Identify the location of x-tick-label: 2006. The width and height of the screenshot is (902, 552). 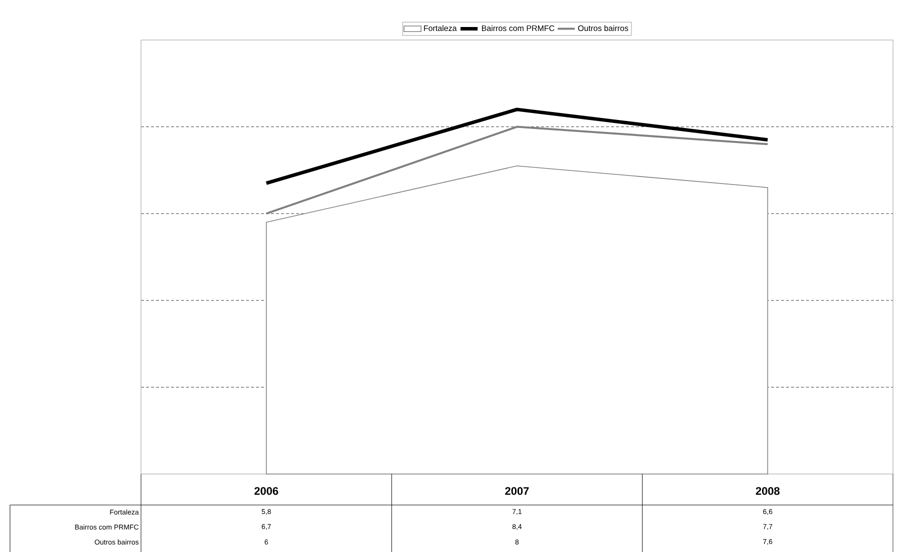
(266, 491).